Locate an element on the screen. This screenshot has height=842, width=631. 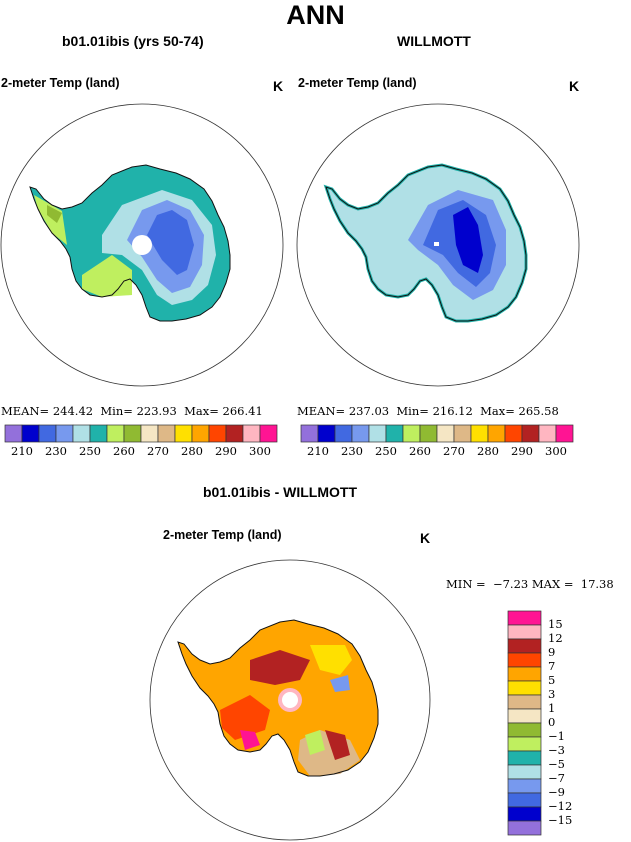
colorbar-tick-label: 7 is located at coordinates (552, 666).